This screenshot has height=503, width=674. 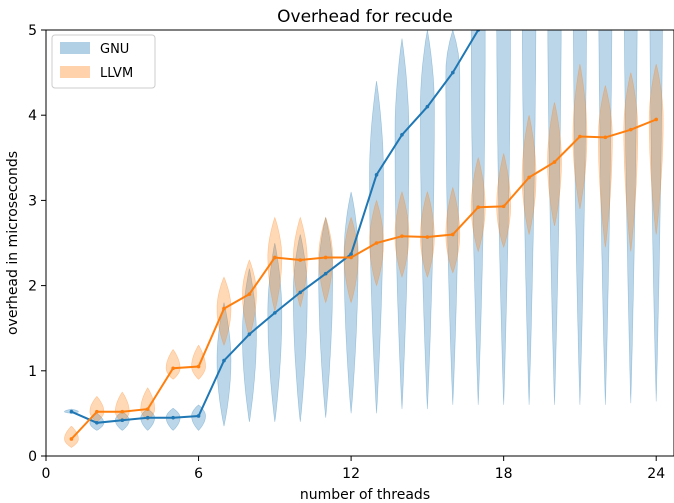 I want to click on x-axis: 0 6 12 18 24, so click(x=353, y=469).